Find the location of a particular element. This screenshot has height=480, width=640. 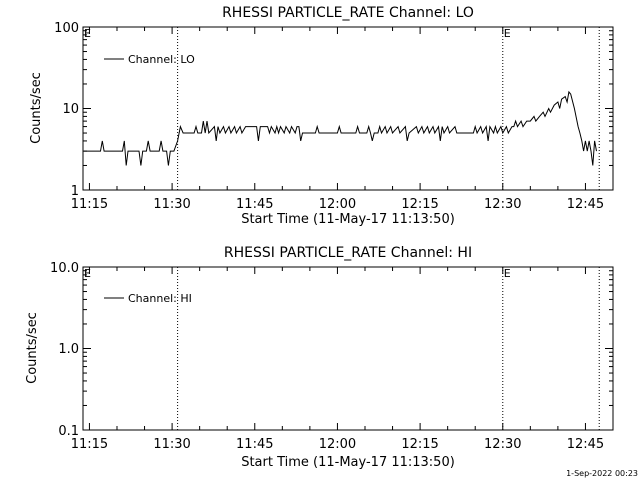

y-tick-label: 1.0 is located at coordinates (68, 349).